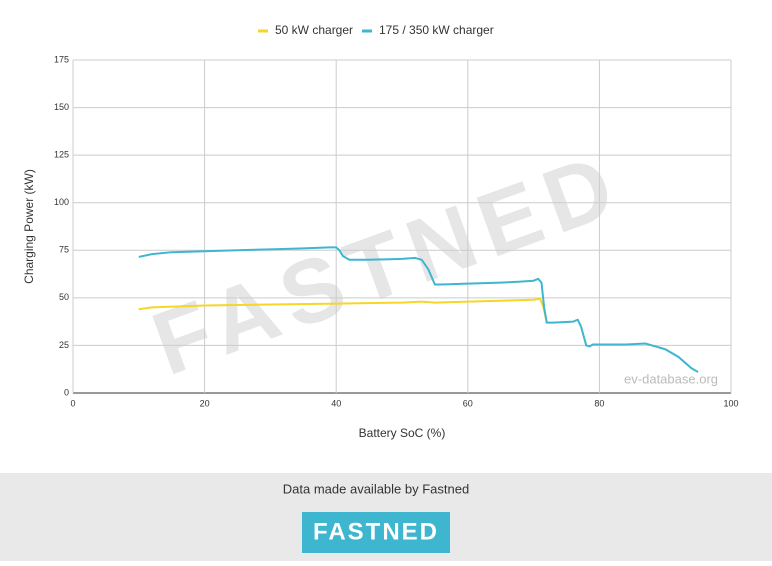  What do you see at coordinates (468, 403) in the screenshot?
I see `x-tick-label: 60` at bounding box center [468, 403].